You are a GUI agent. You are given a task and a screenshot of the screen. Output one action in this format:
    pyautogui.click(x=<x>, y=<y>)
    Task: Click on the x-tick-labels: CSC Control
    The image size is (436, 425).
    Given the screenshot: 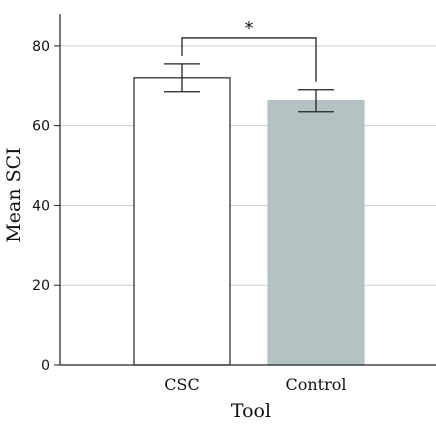 What is the action you would take?
    pyautogui.click(x=255, y=384)
    